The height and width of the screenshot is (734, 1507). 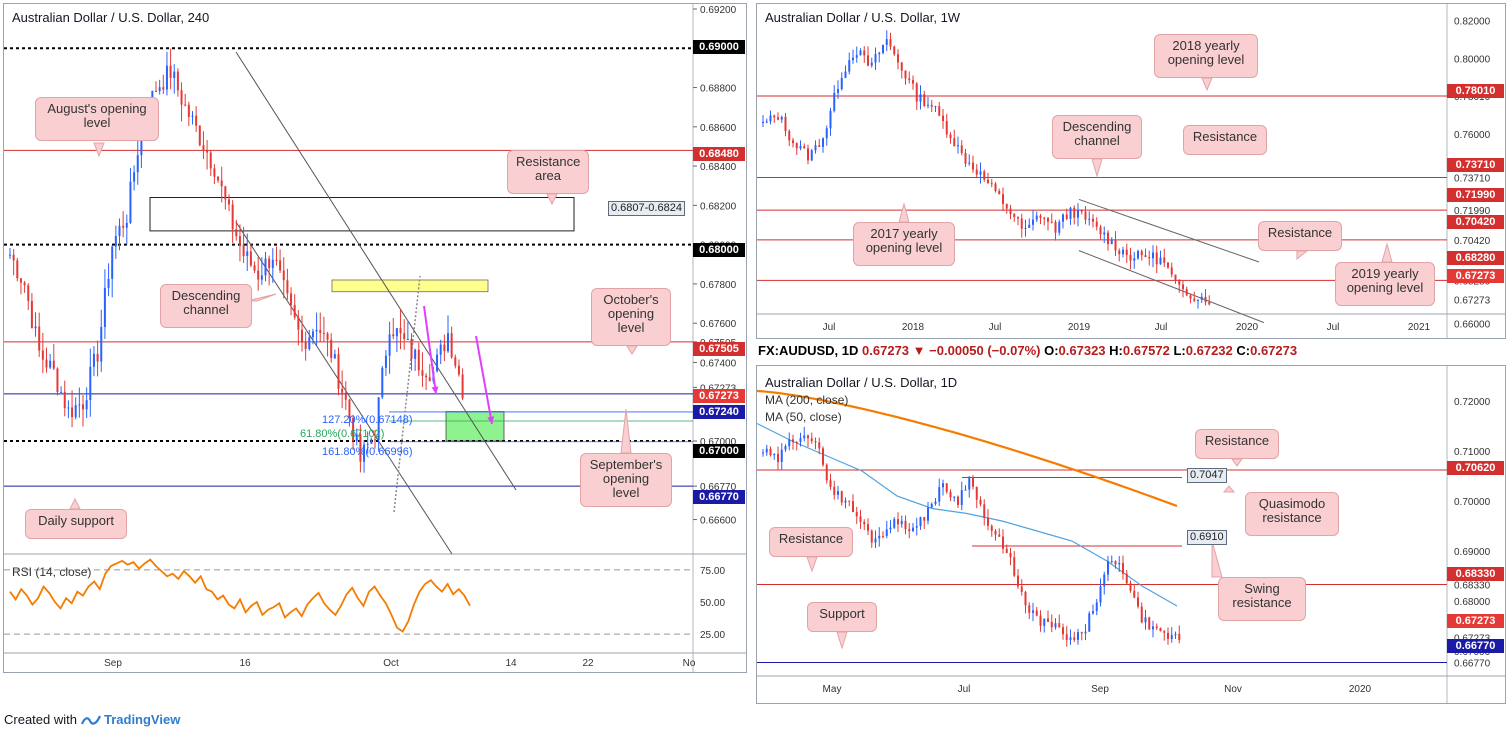 What do you see at coordinates (407, 394) in the screenshot?
I see `fib-leg-line` at bounding box center [407, 394].